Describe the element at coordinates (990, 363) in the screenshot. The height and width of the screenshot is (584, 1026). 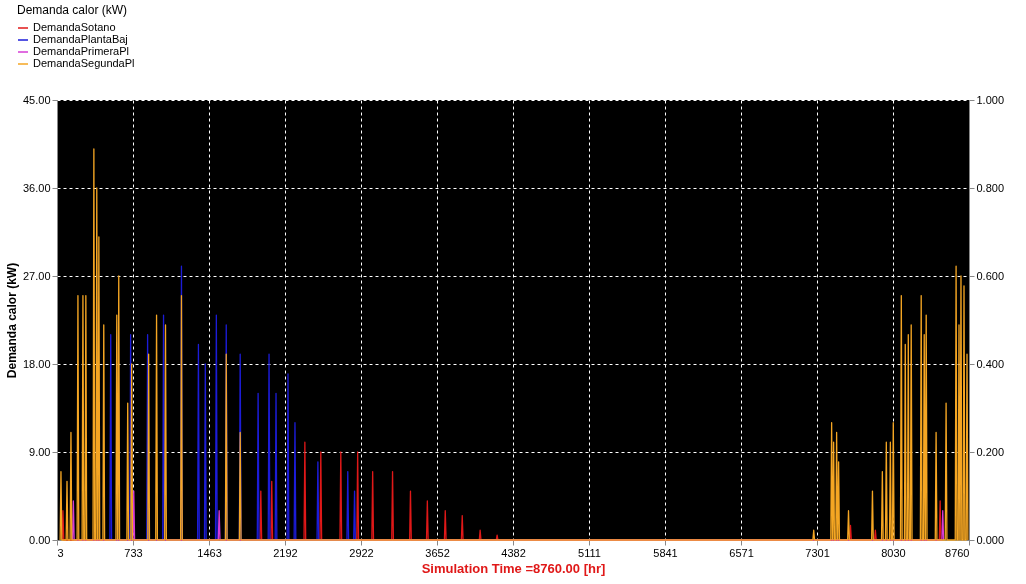
I see `y2-tick-label: 0.400` at that location.